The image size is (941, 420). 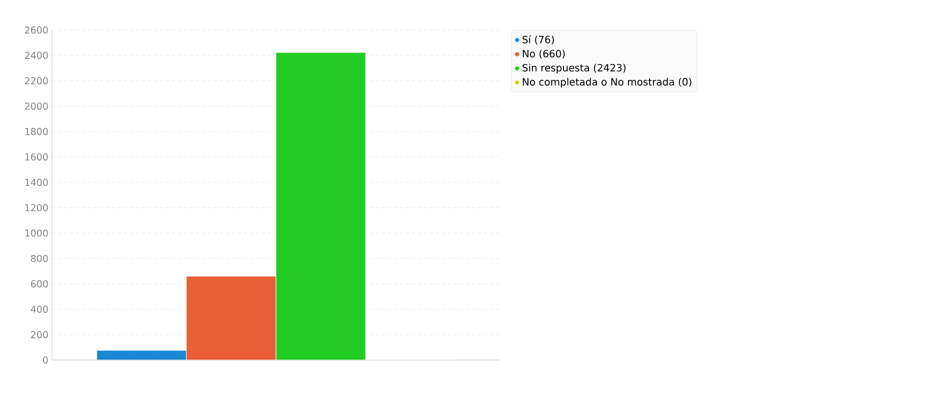 What do you see at coordinates (36, 208) in the screenshot?
I see `y-tick-label: 1200` at bounding box center [36, 208].